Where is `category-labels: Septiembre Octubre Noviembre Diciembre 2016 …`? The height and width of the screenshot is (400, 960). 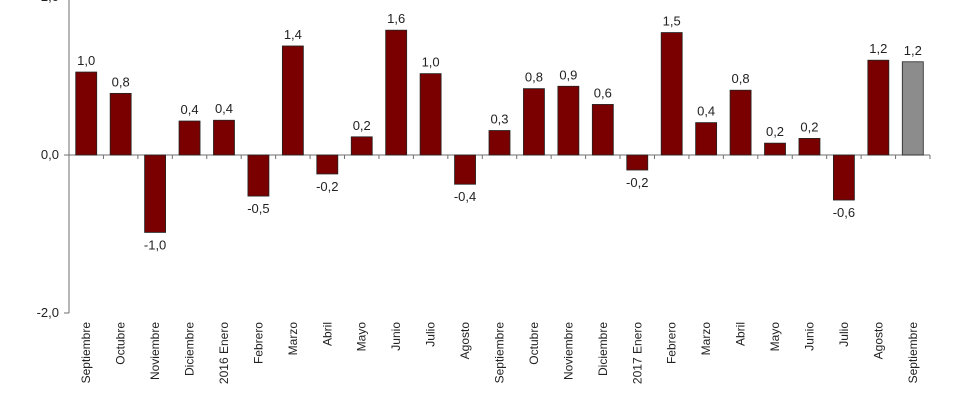 category-labels: Septiembre Octubre Noviembre Diciembre 2016 … is located at coordinates (499, 353).